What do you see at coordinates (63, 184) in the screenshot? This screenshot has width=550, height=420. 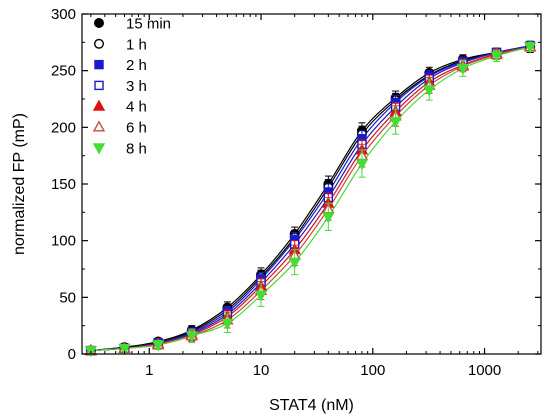 I see `y-tick-label: 150` at bounding box center [63, 184].